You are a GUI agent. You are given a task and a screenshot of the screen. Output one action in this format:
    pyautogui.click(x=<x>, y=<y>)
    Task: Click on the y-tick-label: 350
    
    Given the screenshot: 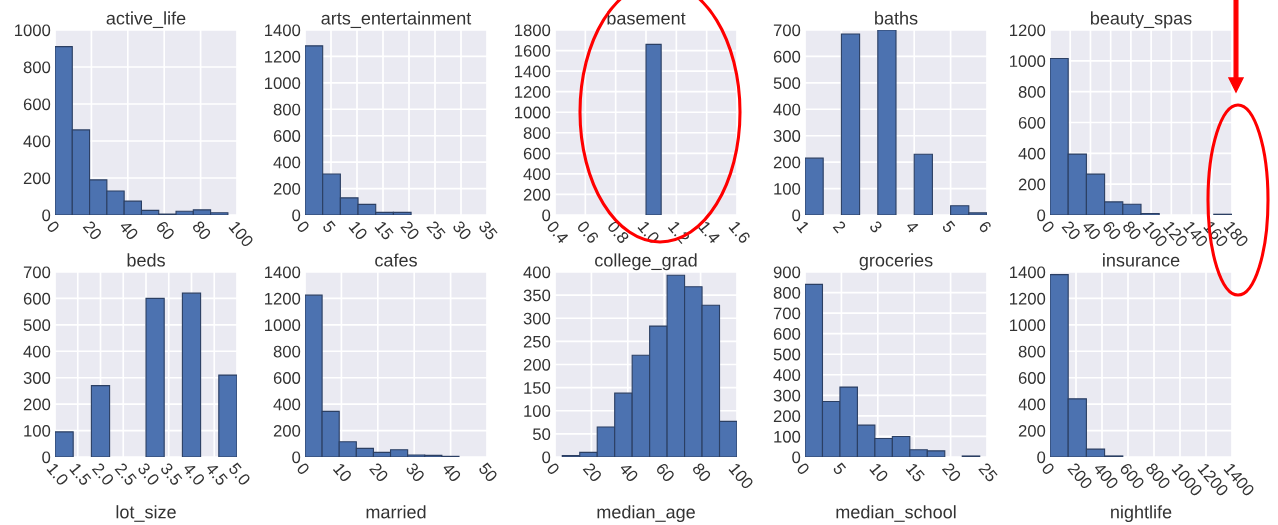 What is the action you would take?
    pyautogui.click(x=537, y=295)
    